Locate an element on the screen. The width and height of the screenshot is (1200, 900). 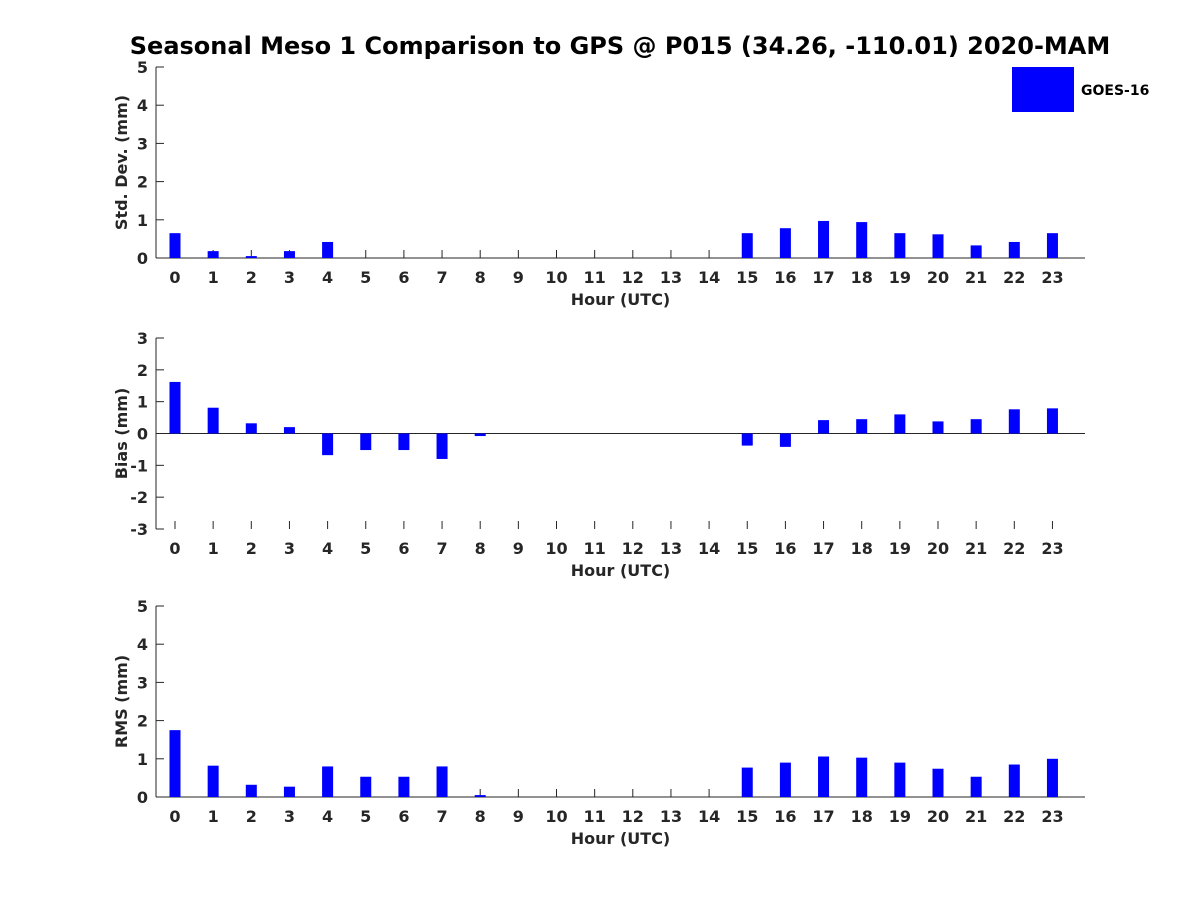
y-tick-label: -3 is located at coordinates (139, 529).